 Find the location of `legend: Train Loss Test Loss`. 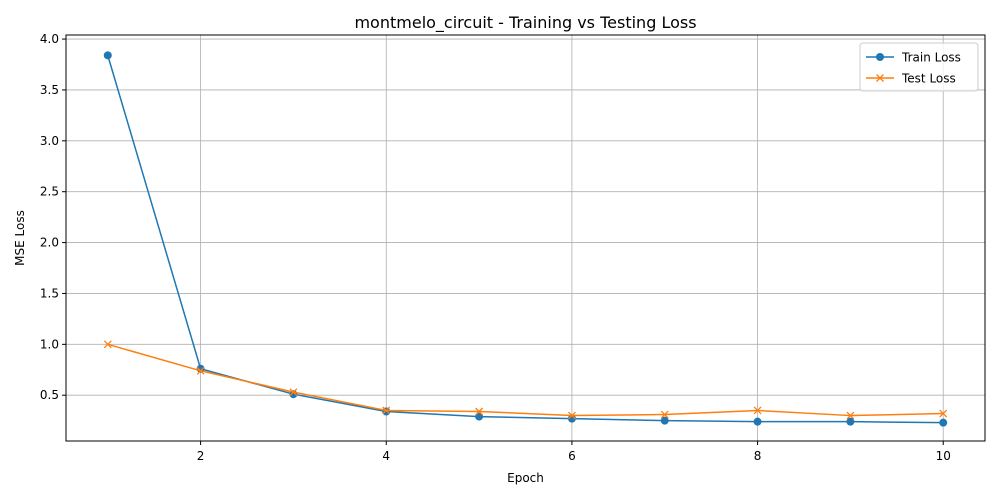

legend: Train Loss Test Loss is located at coordinates (919, 67).